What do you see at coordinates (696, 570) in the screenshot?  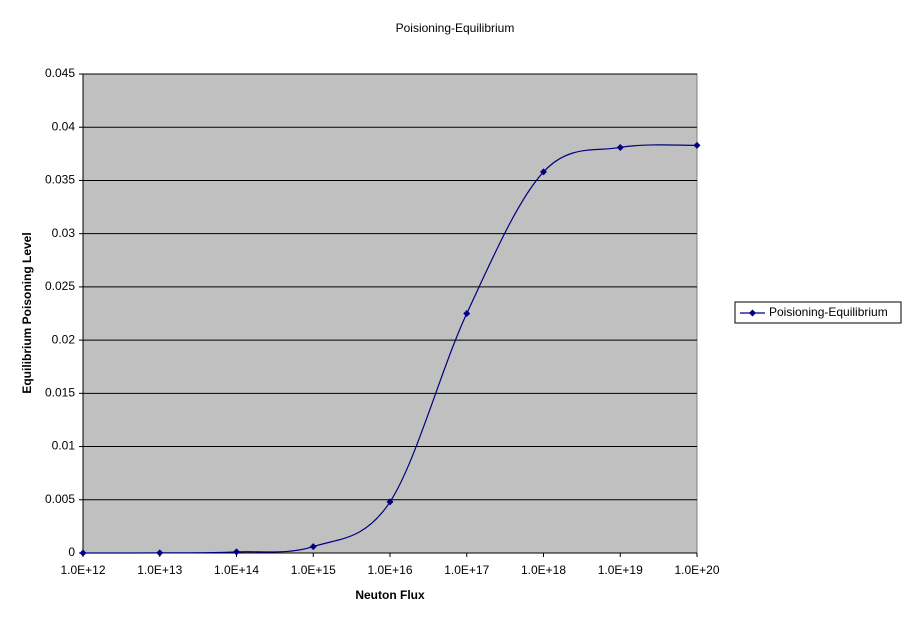 I see `x-tick-label: 1.0E+20` at bounding box center [696, 570].